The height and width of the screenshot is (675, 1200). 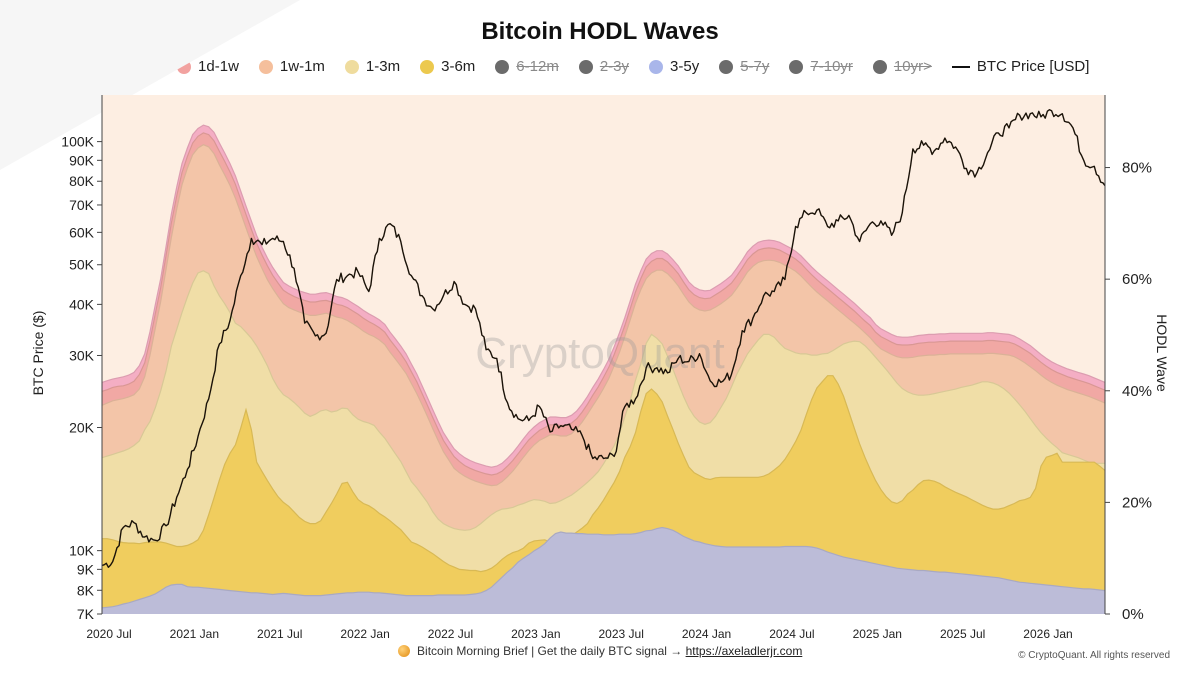 What do you see at coordinates (108, 634) in the screenshot?
I see `x-tick-label: 2020 Jul` at bounding box center [108, 634].